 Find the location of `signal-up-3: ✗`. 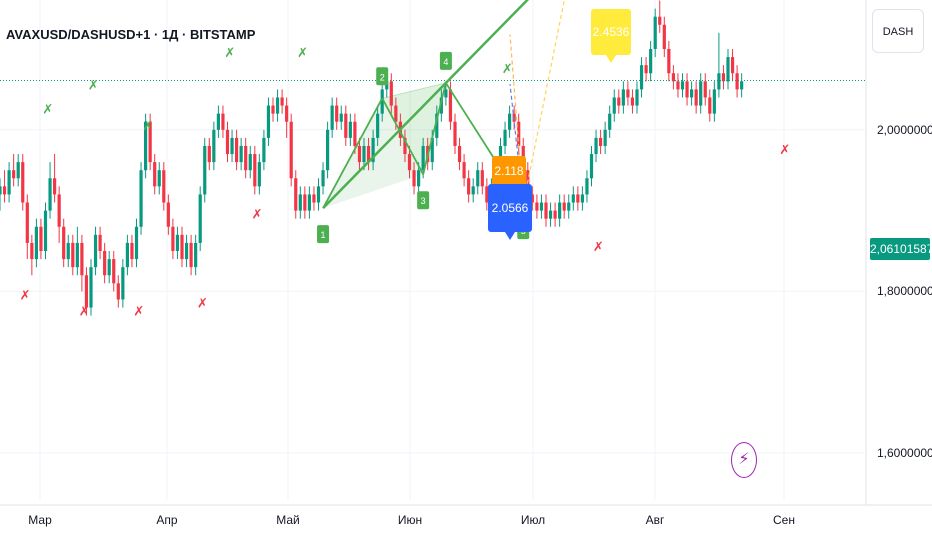

signal-up-3: ✗ is located at coordinates (229, 52).